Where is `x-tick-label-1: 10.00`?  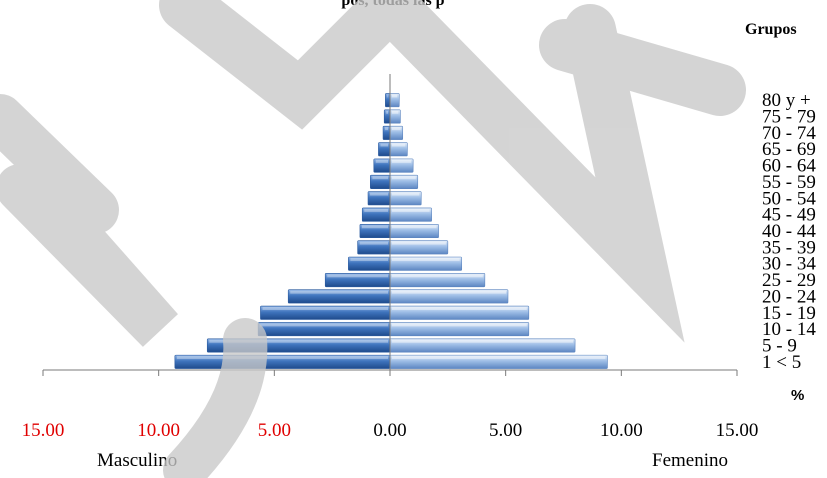 x-tick-label-1: 10.00 is located at coordinates (158, 430).